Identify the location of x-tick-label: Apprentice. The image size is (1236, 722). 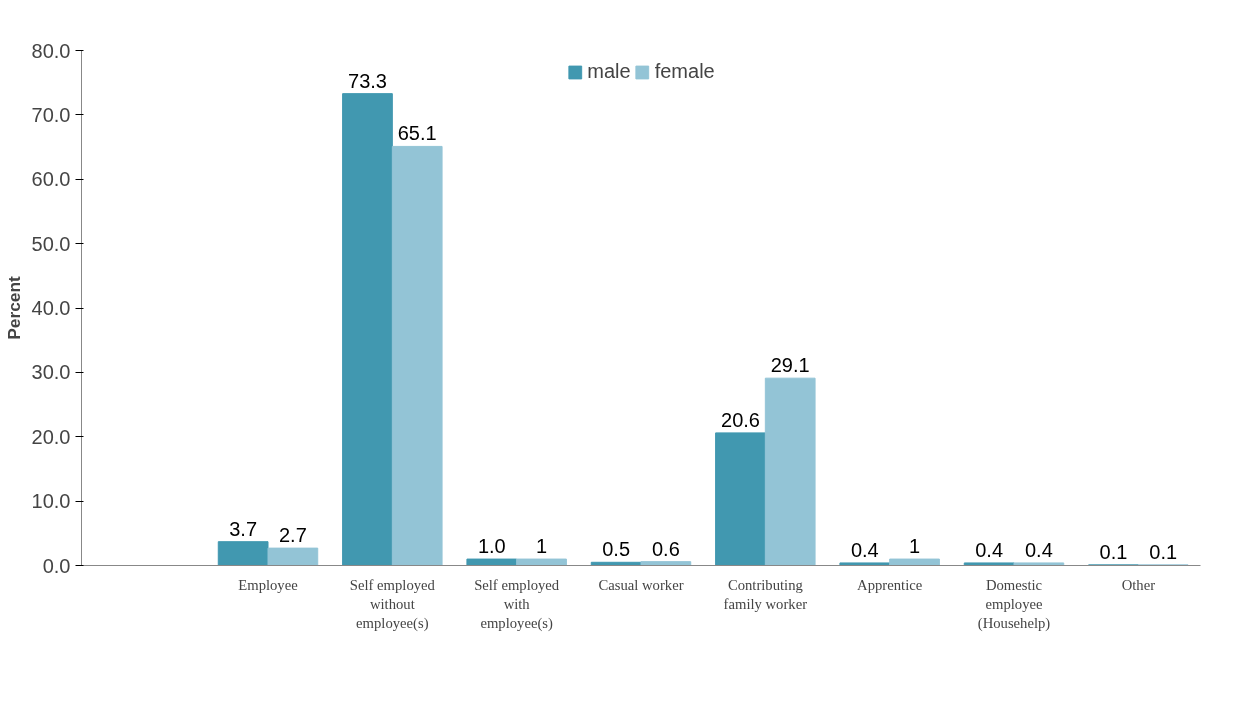
(890, 584).